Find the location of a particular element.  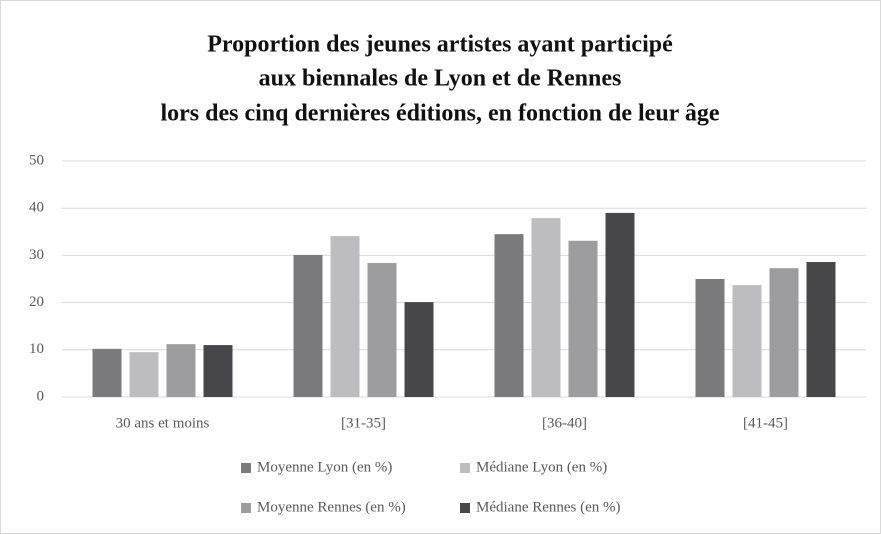

chart-title: aux biennales de Lyon et de Rennes is located at coordinates (440, 79).